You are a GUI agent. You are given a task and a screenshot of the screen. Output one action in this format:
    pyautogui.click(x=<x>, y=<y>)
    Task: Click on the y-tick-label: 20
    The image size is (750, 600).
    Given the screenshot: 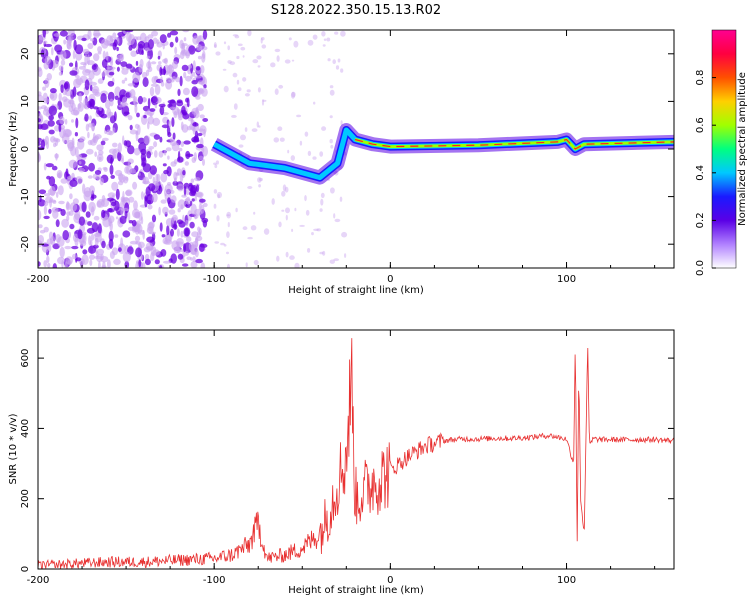 What is the action you would take?
    pyautogui.click(x=25, y=53)
    